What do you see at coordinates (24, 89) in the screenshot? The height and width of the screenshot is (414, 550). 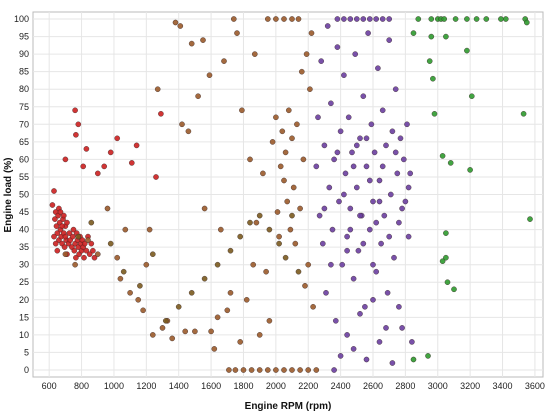 I see `y-tick-label: 80` at bounding box center [24, 89].